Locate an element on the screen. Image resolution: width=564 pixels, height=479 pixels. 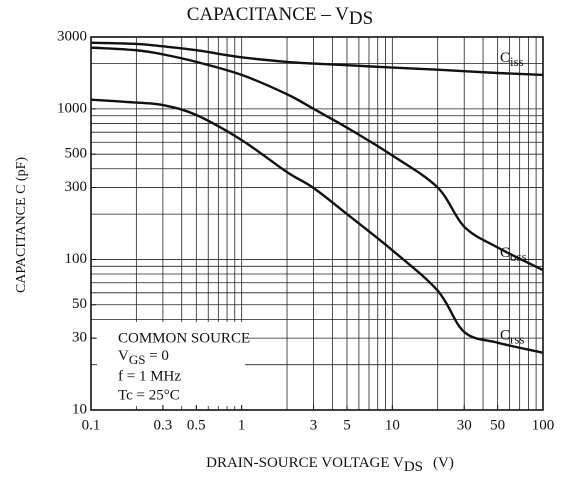
x-tick-label: 0.3 is located at coordinates (163, 425).